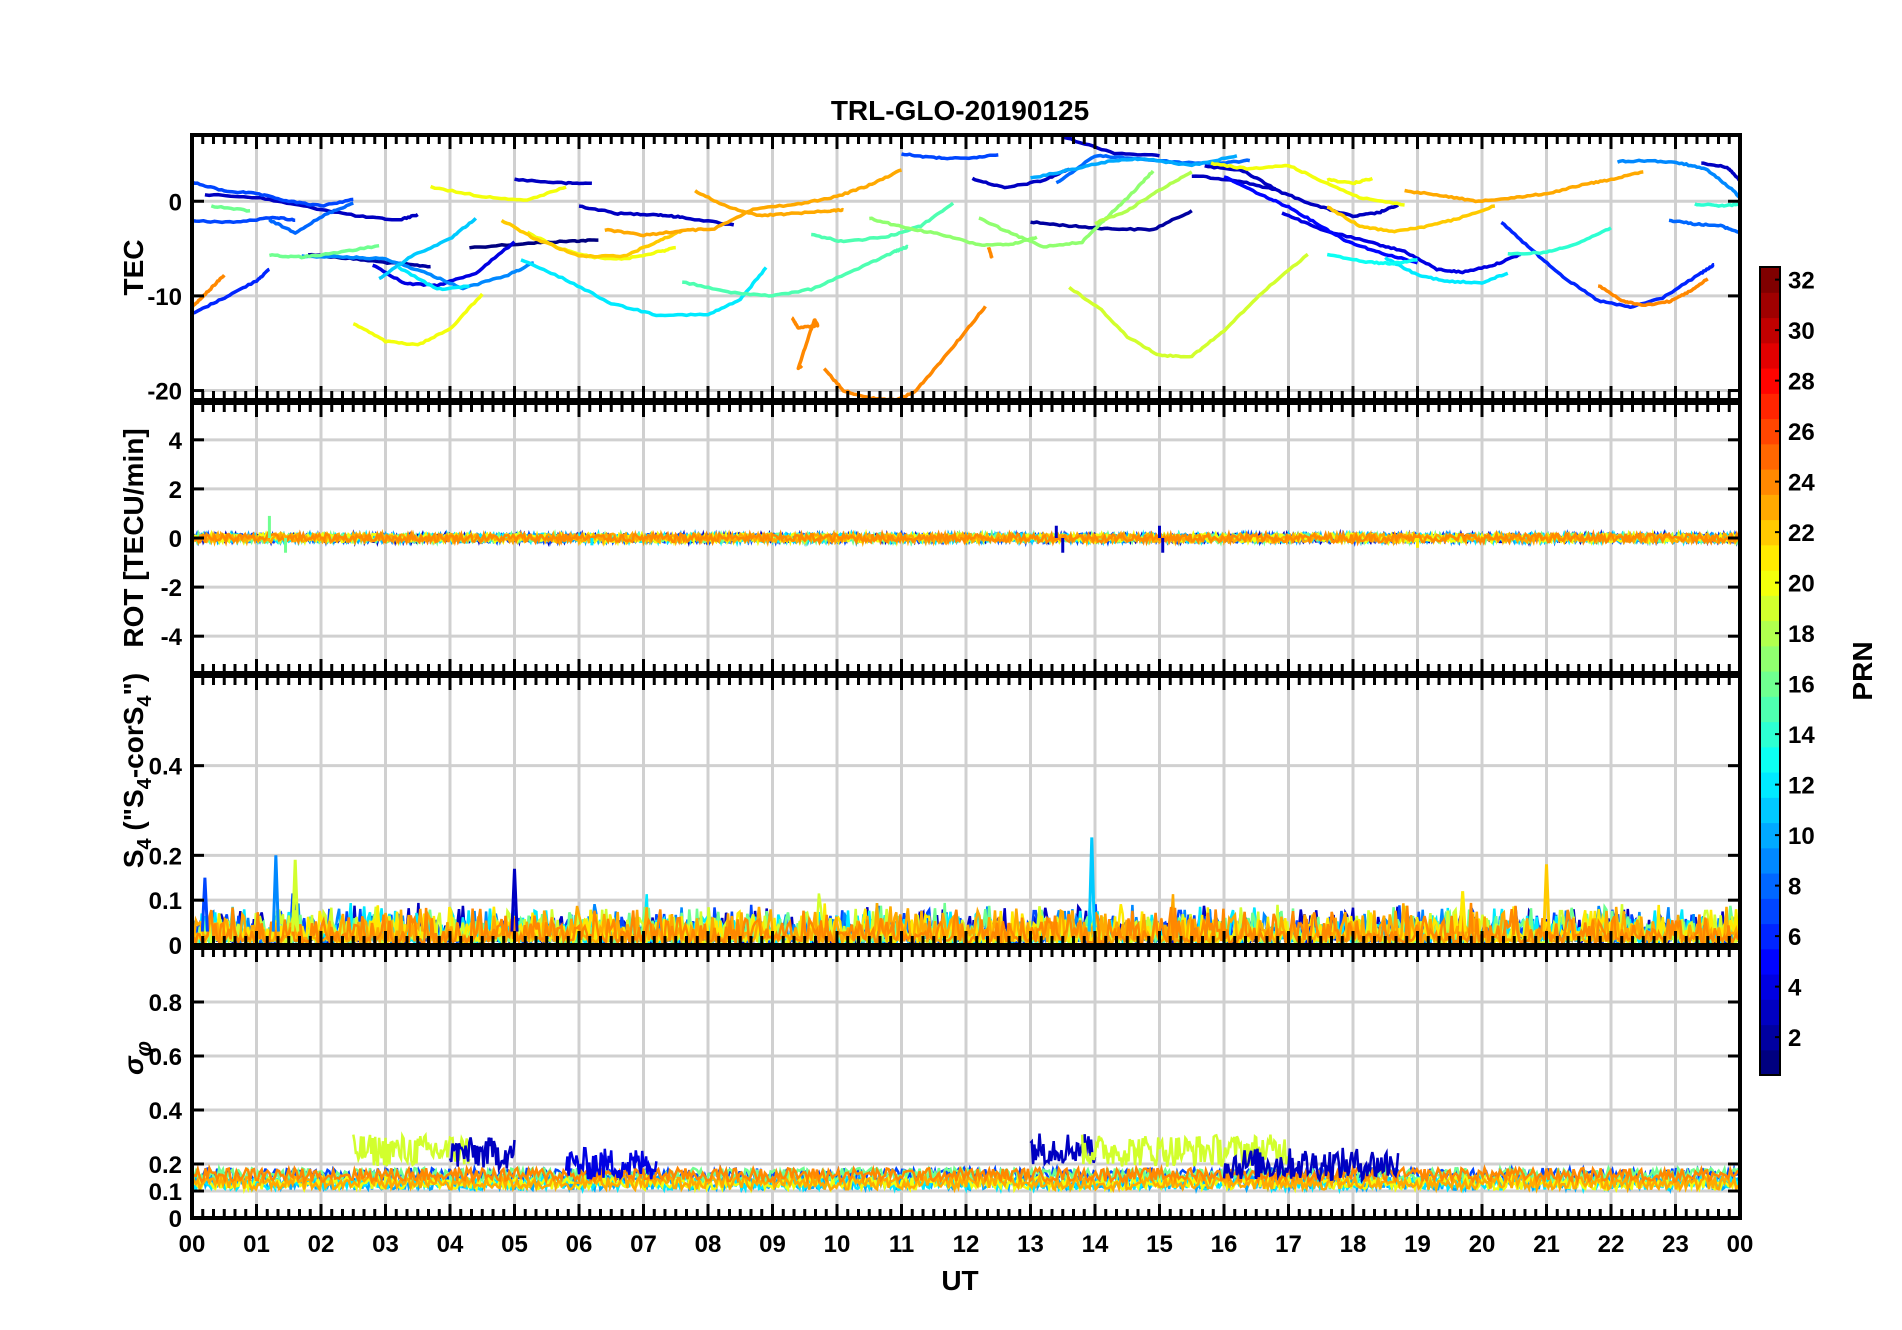  Describe the element at coordinates (534, 244) in the screenshot. I see `tec-series-prn1` at that location.